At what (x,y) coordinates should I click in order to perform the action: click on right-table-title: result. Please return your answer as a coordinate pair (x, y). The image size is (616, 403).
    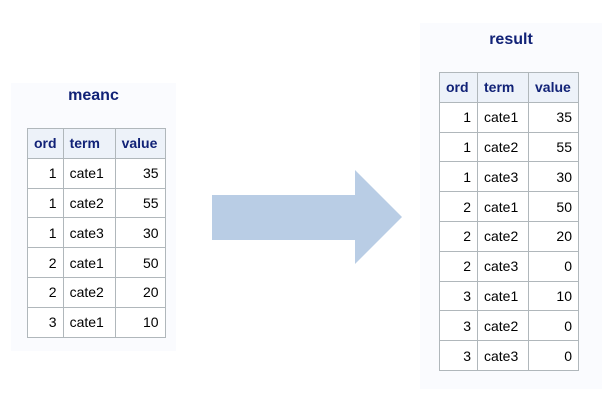
    Looking at the image, I should click on (511, 39).